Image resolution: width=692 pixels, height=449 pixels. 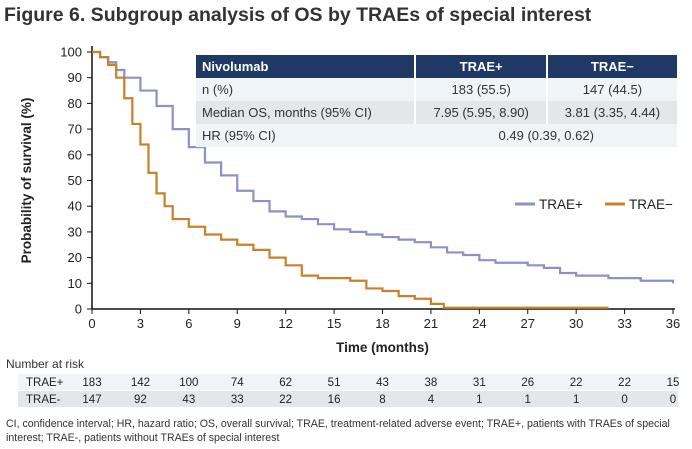 What do you see at coordinates (91, 383) in the screenshot?
I see `risk-value: 183` at bounding box center [91, 383].